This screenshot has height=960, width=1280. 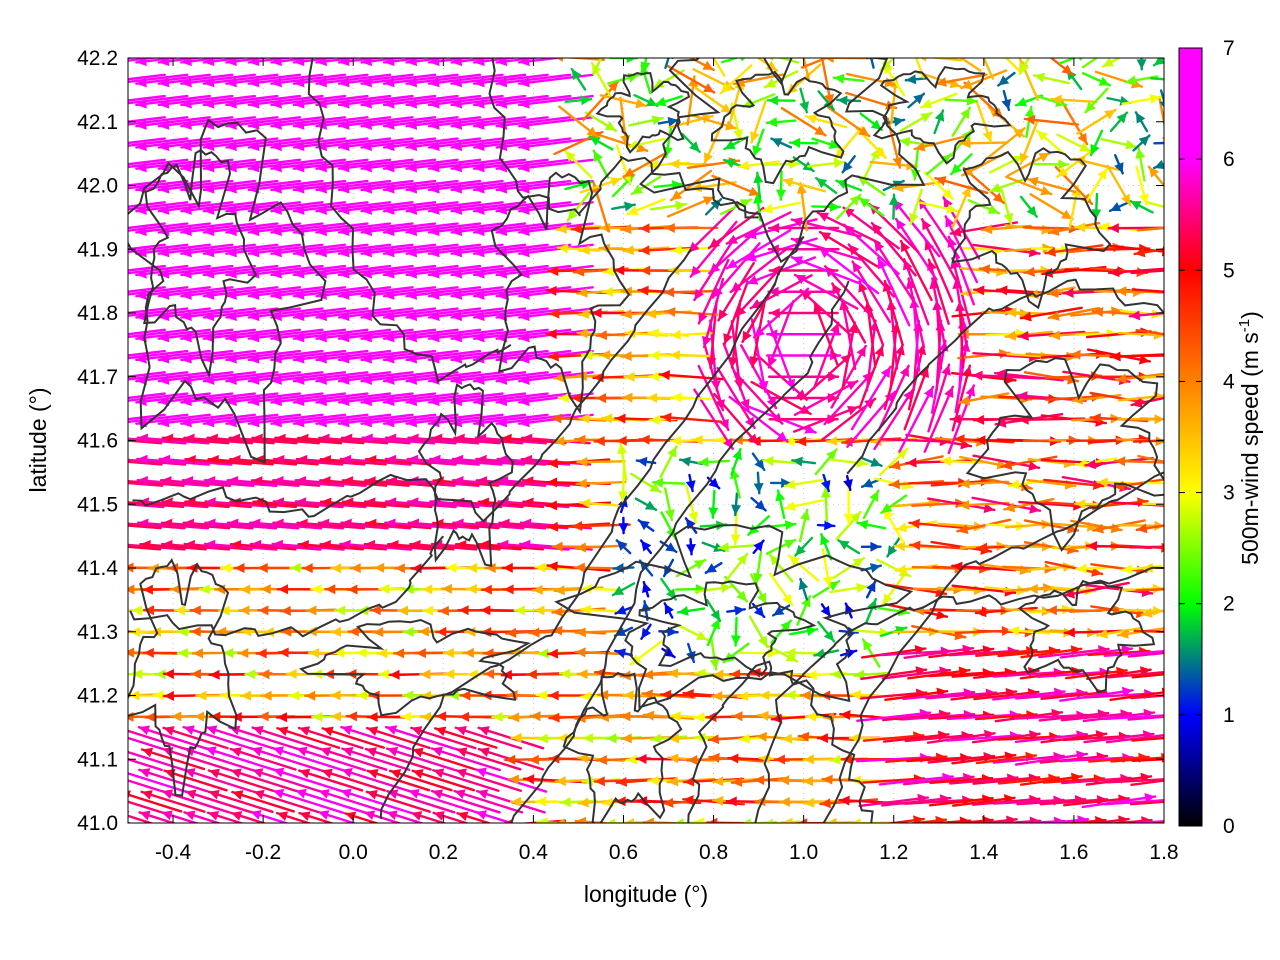 I want to click on x-tick-label: -0.2, so click(x=263, y=852).